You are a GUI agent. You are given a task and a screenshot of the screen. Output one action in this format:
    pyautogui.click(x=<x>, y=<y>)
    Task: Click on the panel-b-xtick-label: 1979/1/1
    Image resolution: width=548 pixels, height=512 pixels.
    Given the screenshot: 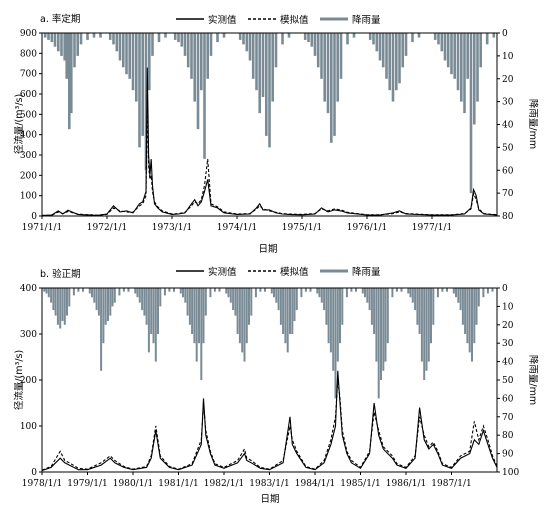 What is the action you would take?
    pyautogui.click(x=87, y=484)
    